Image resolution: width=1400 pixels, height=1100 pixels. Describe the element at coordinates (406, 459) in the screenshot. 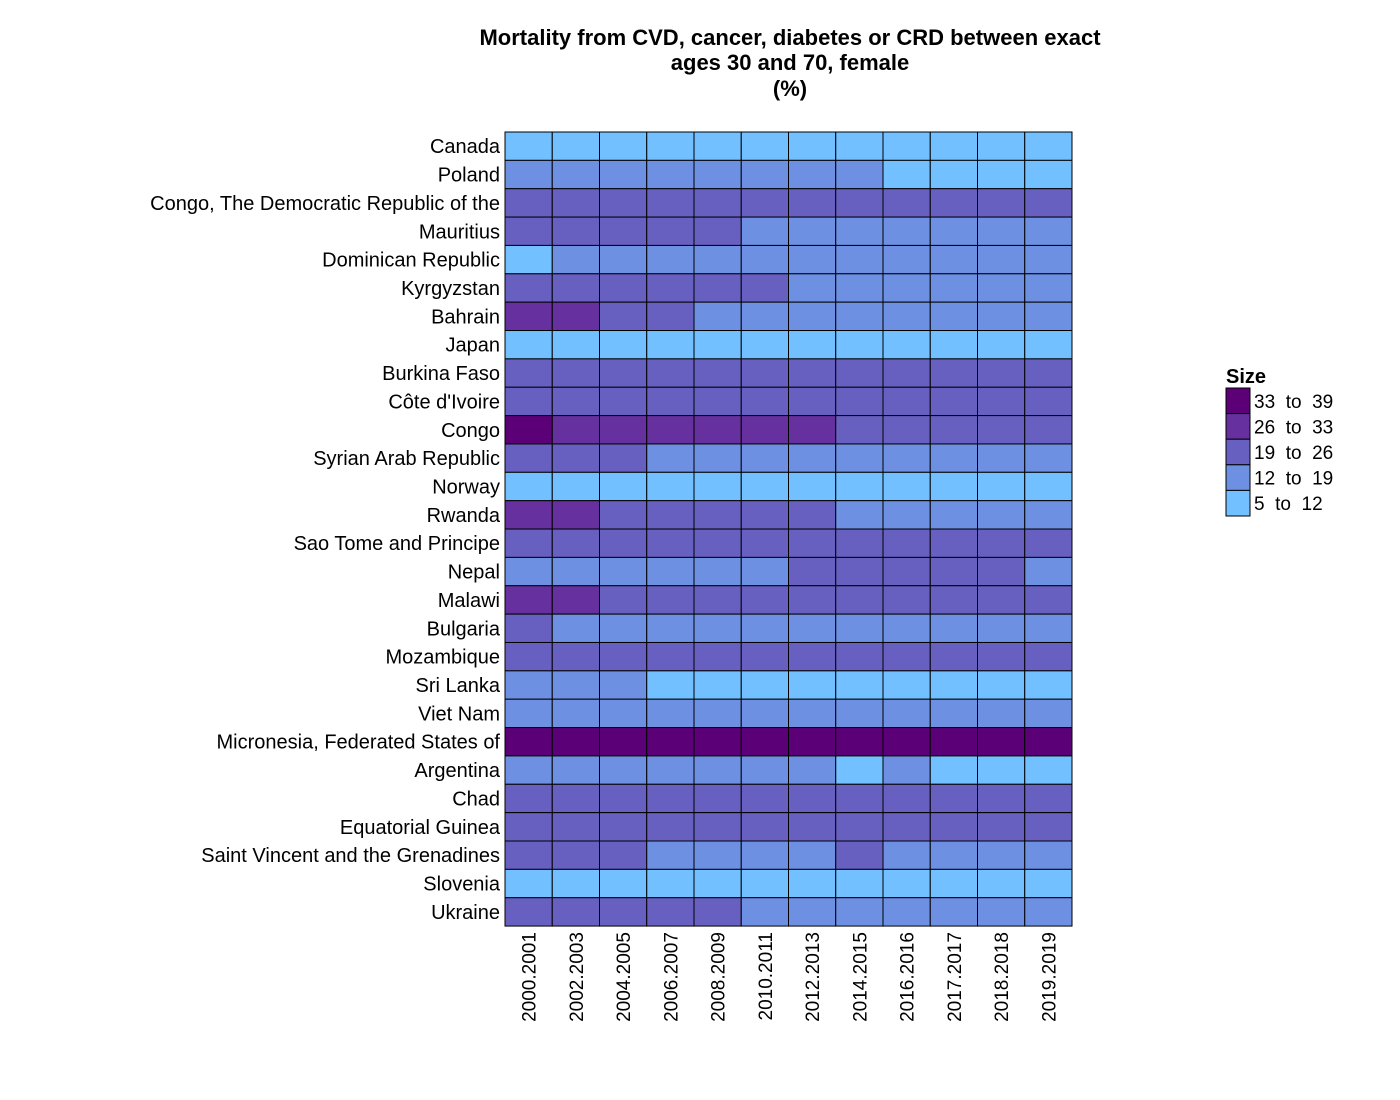

I see `row-label: Syrian Arab Republic` at that location.